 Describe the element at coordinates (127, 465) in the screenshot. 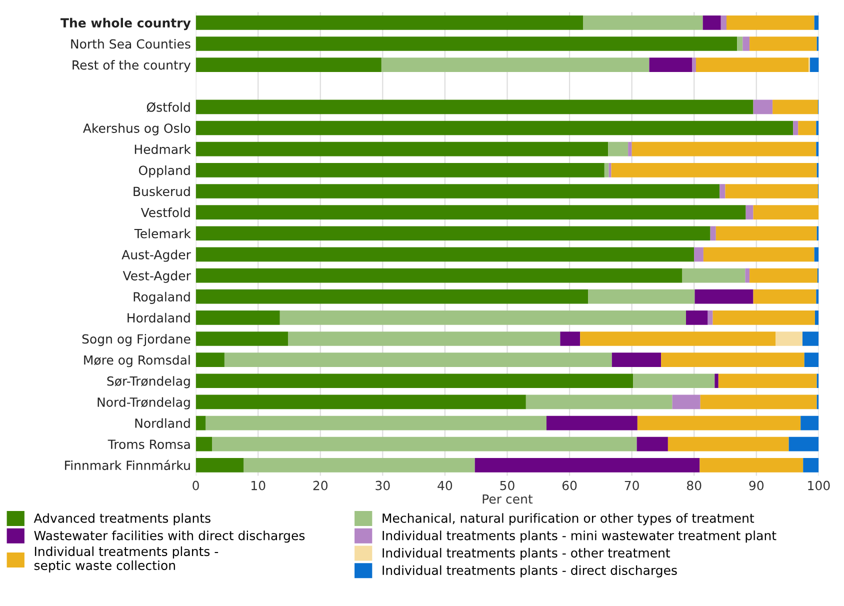

I see `y-tick-label: Finnmark Finnmárku` at that location.